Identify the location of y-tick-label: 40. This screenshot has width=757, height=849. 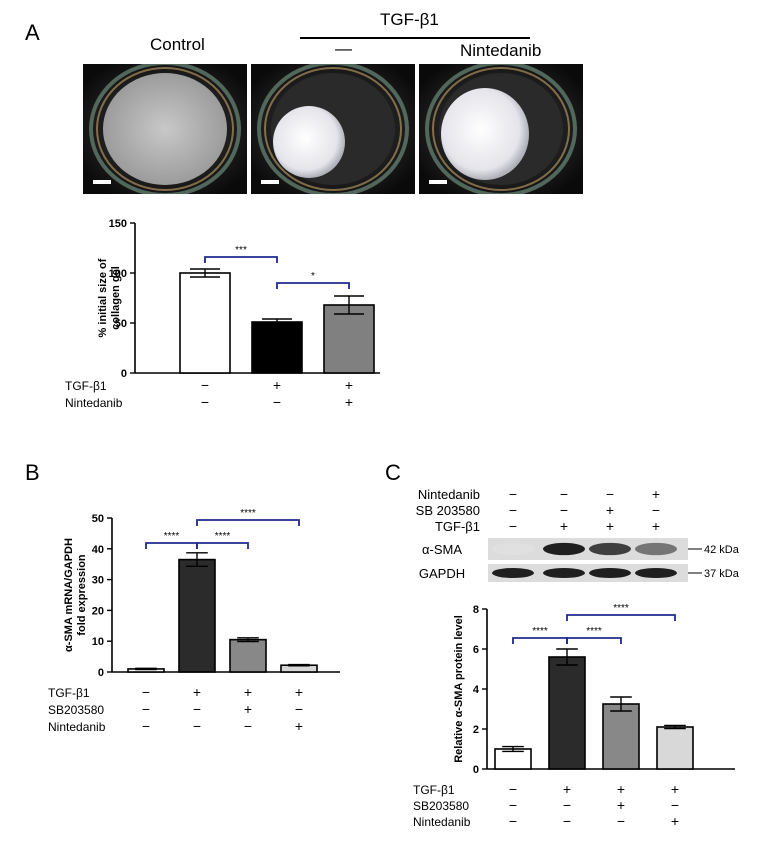
(98, 550).